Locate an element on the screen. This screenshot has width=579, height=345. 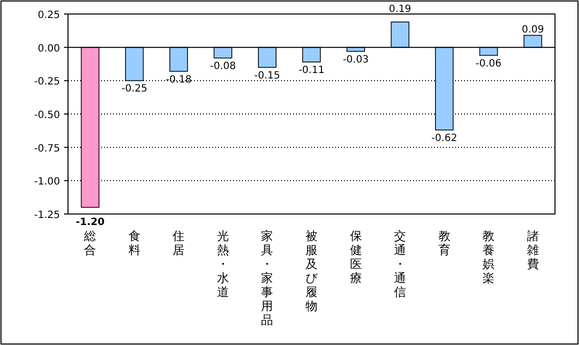
data-label: -1.20 is located at coordinates (90, 222).